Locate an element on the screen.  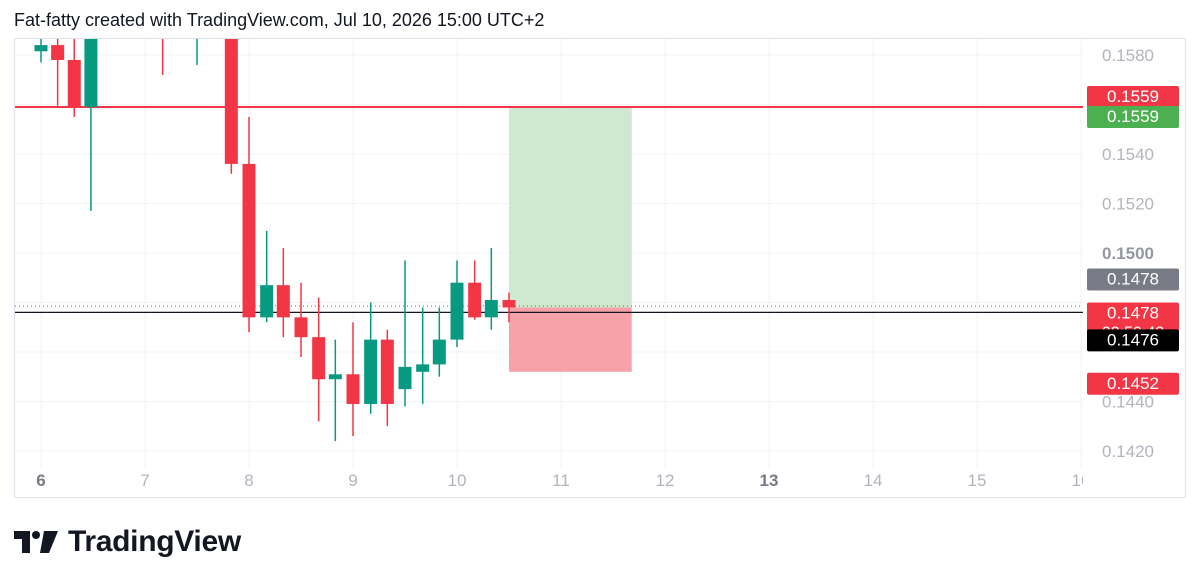
x-axis-tick-label: 8 is located at coordinates (248, 480).